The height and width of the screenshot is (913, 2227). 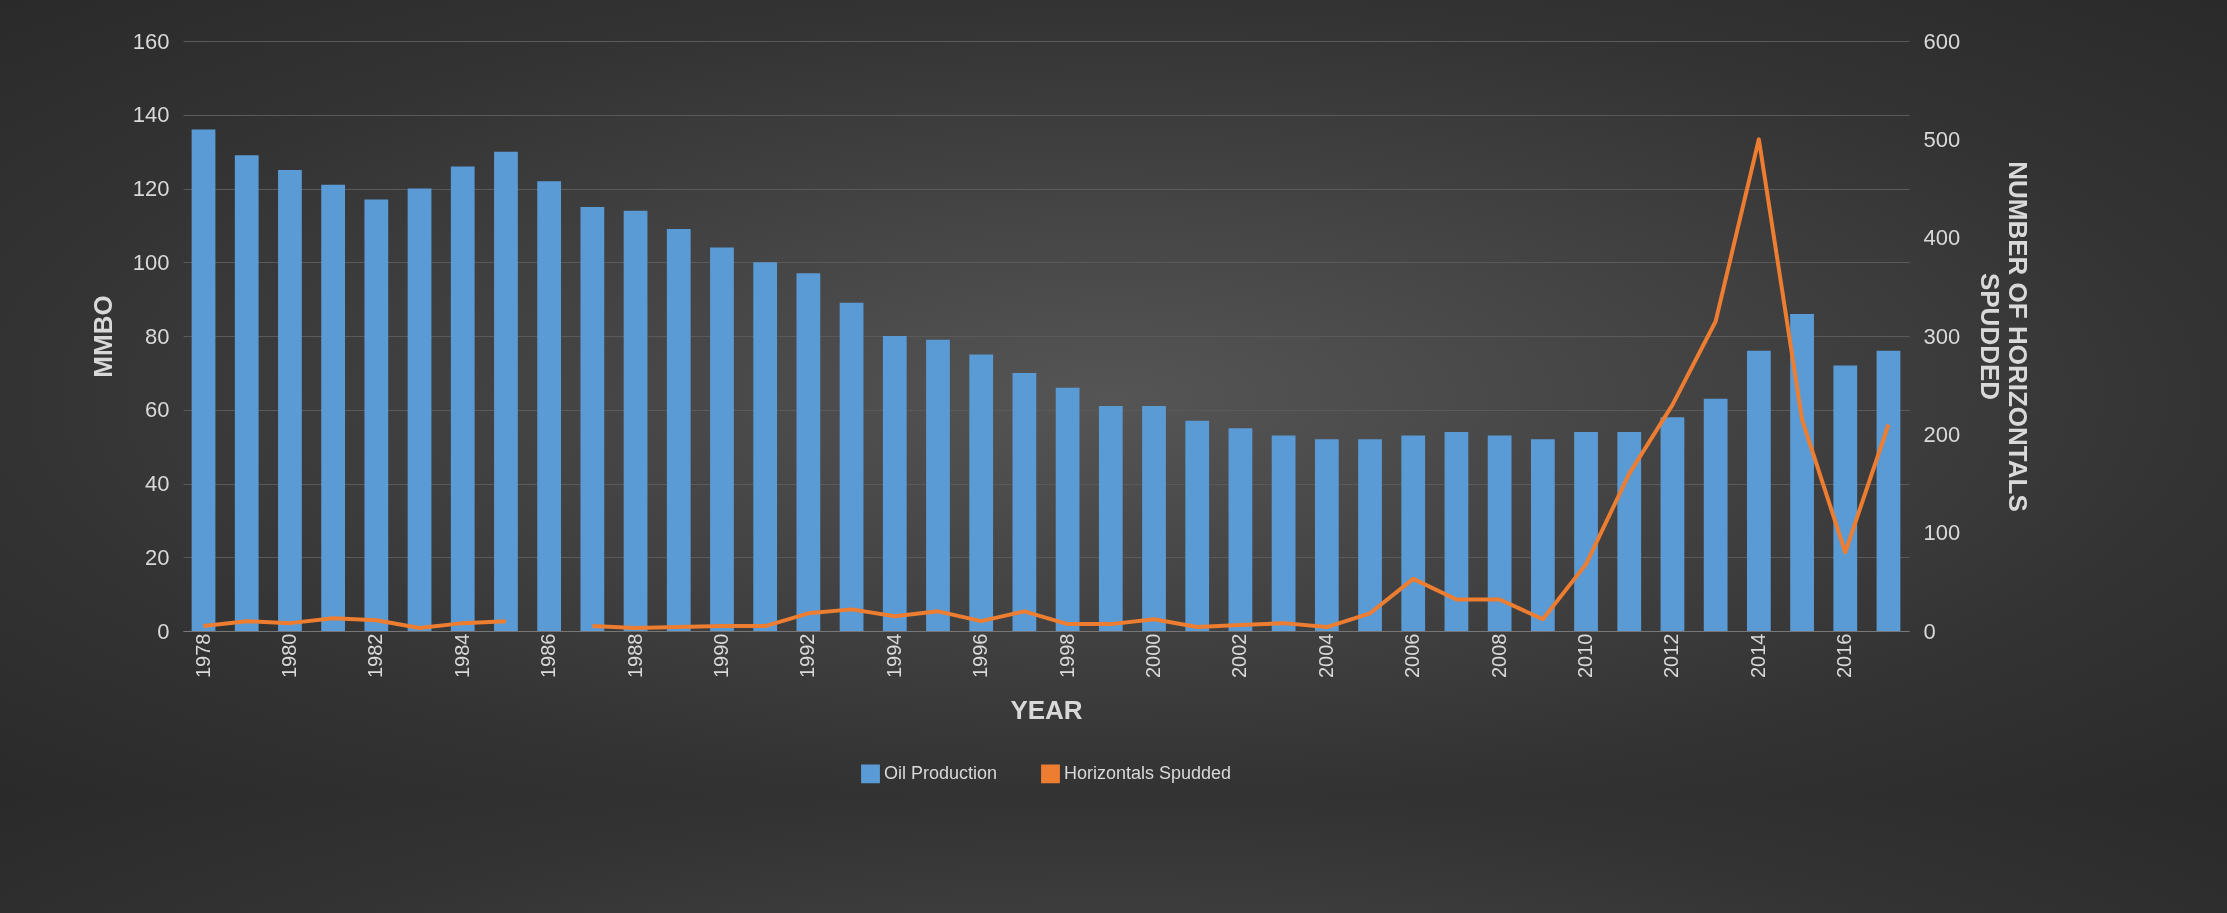 I want to click on legend-label: Horizontals Spudded, so click(x=1148, y=772).